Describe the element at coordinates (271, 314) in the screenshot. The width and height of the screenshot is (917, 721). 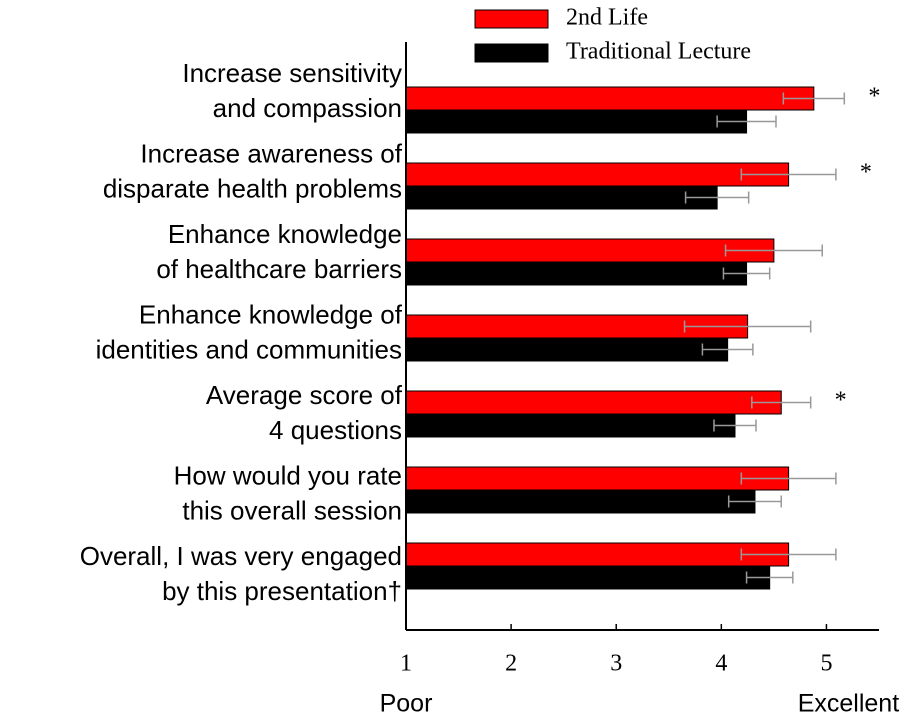
I see `category-line: Enhance knowledge of` at that location.